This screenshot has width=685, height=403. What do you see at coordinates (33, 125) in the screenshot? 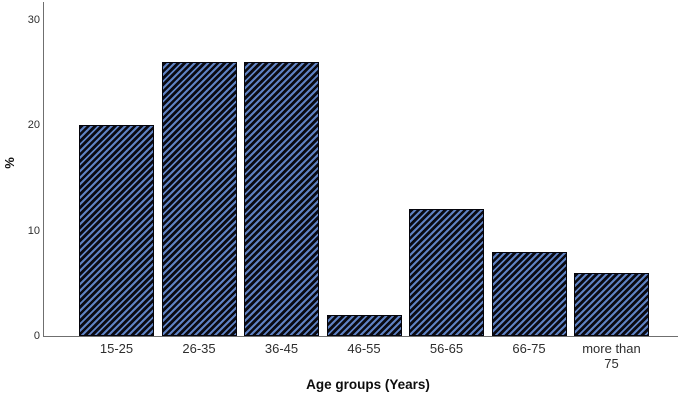
I see `y-tick-label-20: 20` at bounding box center [33, 125].